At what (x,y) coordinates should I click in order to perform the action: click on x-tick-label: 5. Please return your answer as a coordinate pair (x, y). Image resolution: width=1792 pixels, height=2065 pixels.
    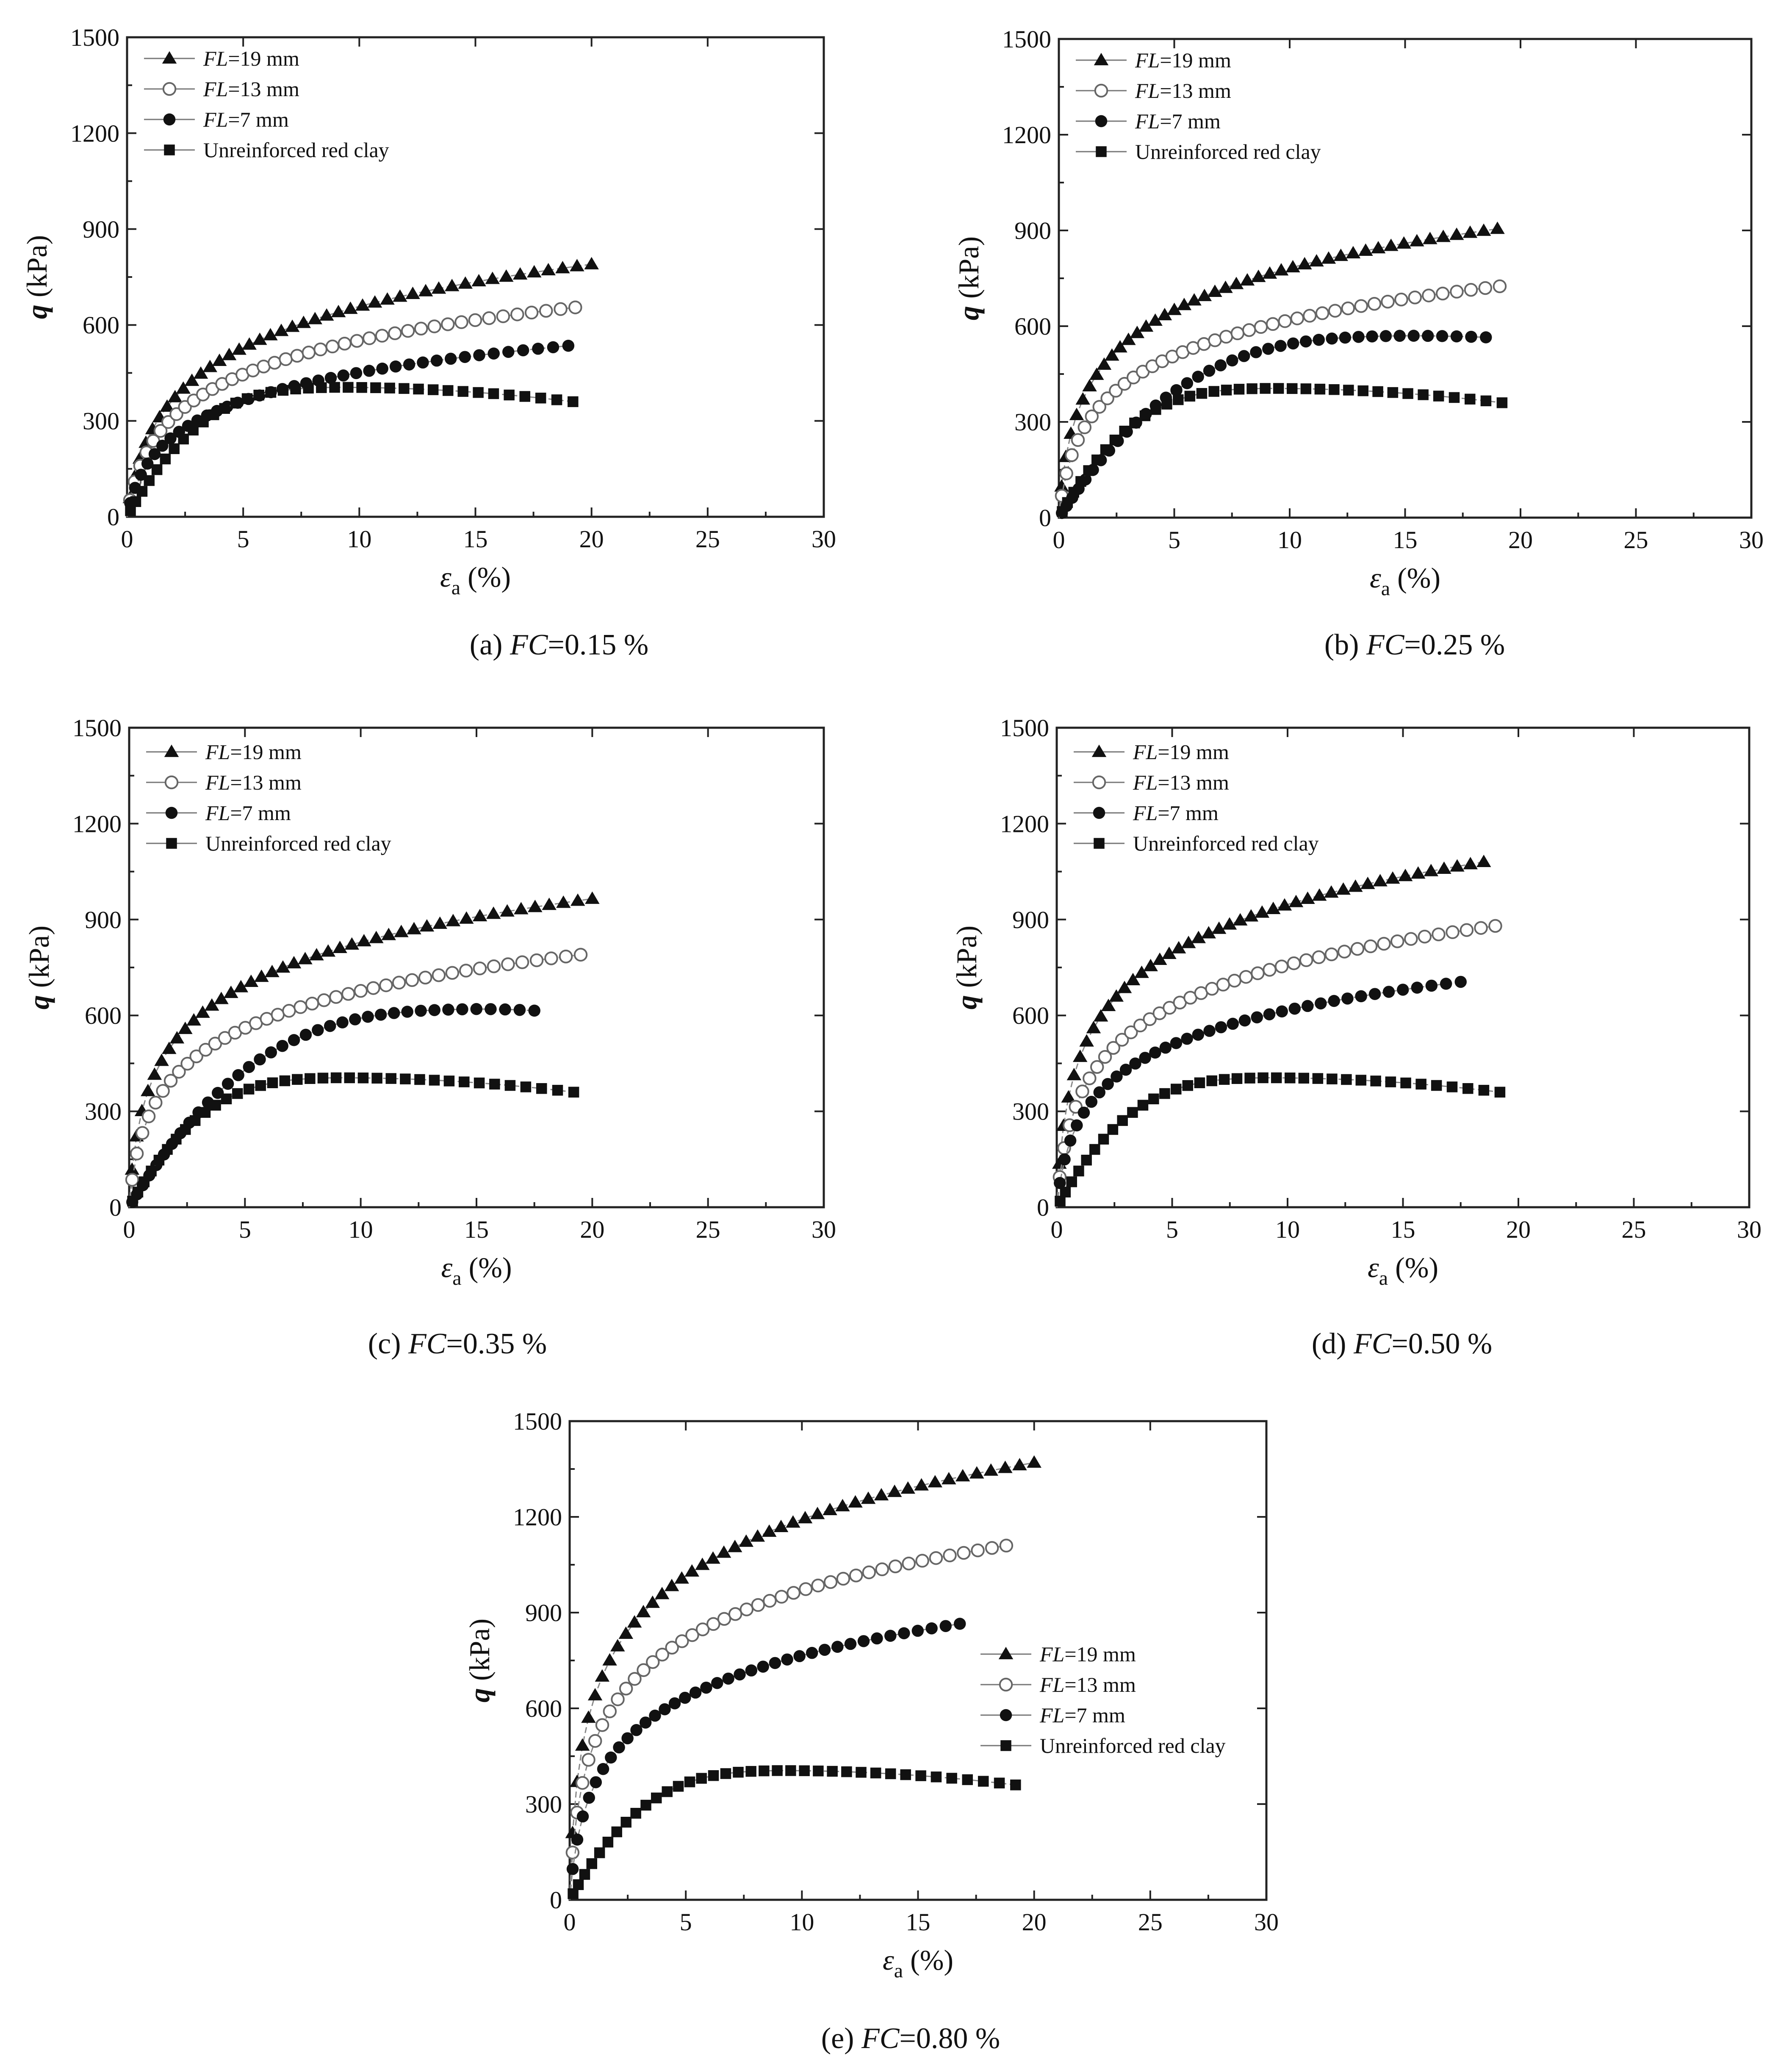
    Looking at the image, I should click on (686, 1922).